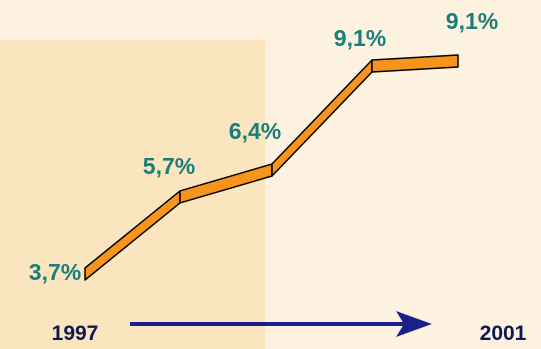 The image size is (541, 349). Describe the element at coordinates (255, 131) in the screenshot. I see `data-label-1999: 6,4%` at that location.